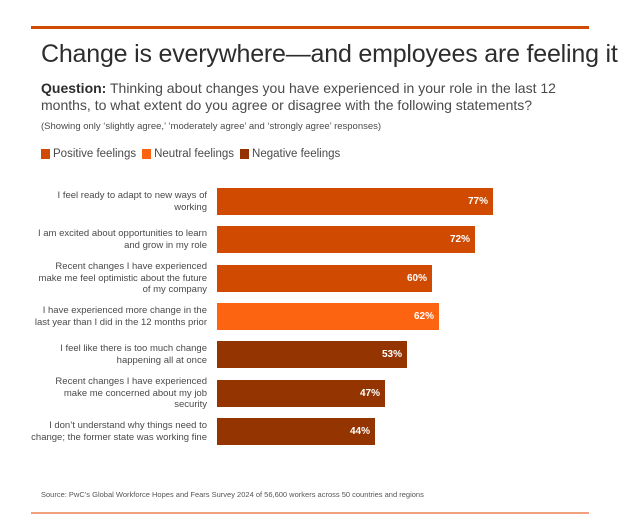 This screenshot has height=526, width=624. What do you see at coordinates (312, 354) in the screenshot?
I see `bar: 53%` at bounding box center [312, 354].